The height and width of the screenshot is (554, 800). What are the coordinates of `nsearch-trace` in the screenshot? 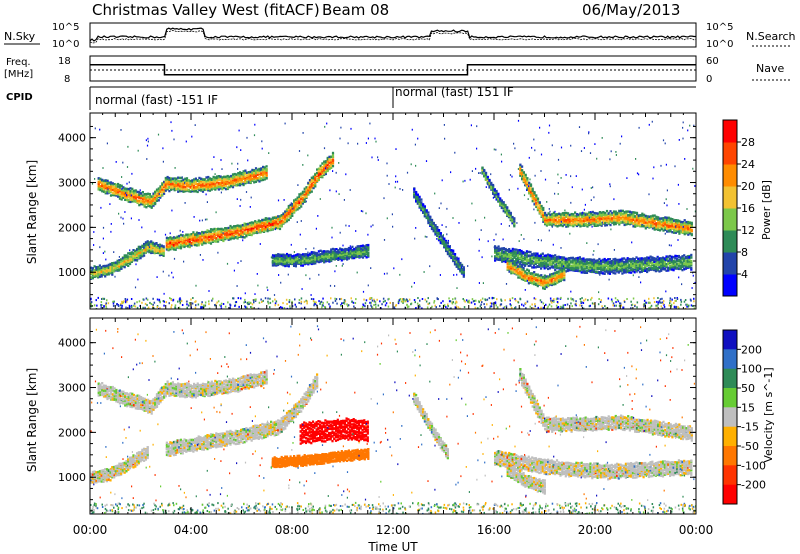 It's located at (393, 37).